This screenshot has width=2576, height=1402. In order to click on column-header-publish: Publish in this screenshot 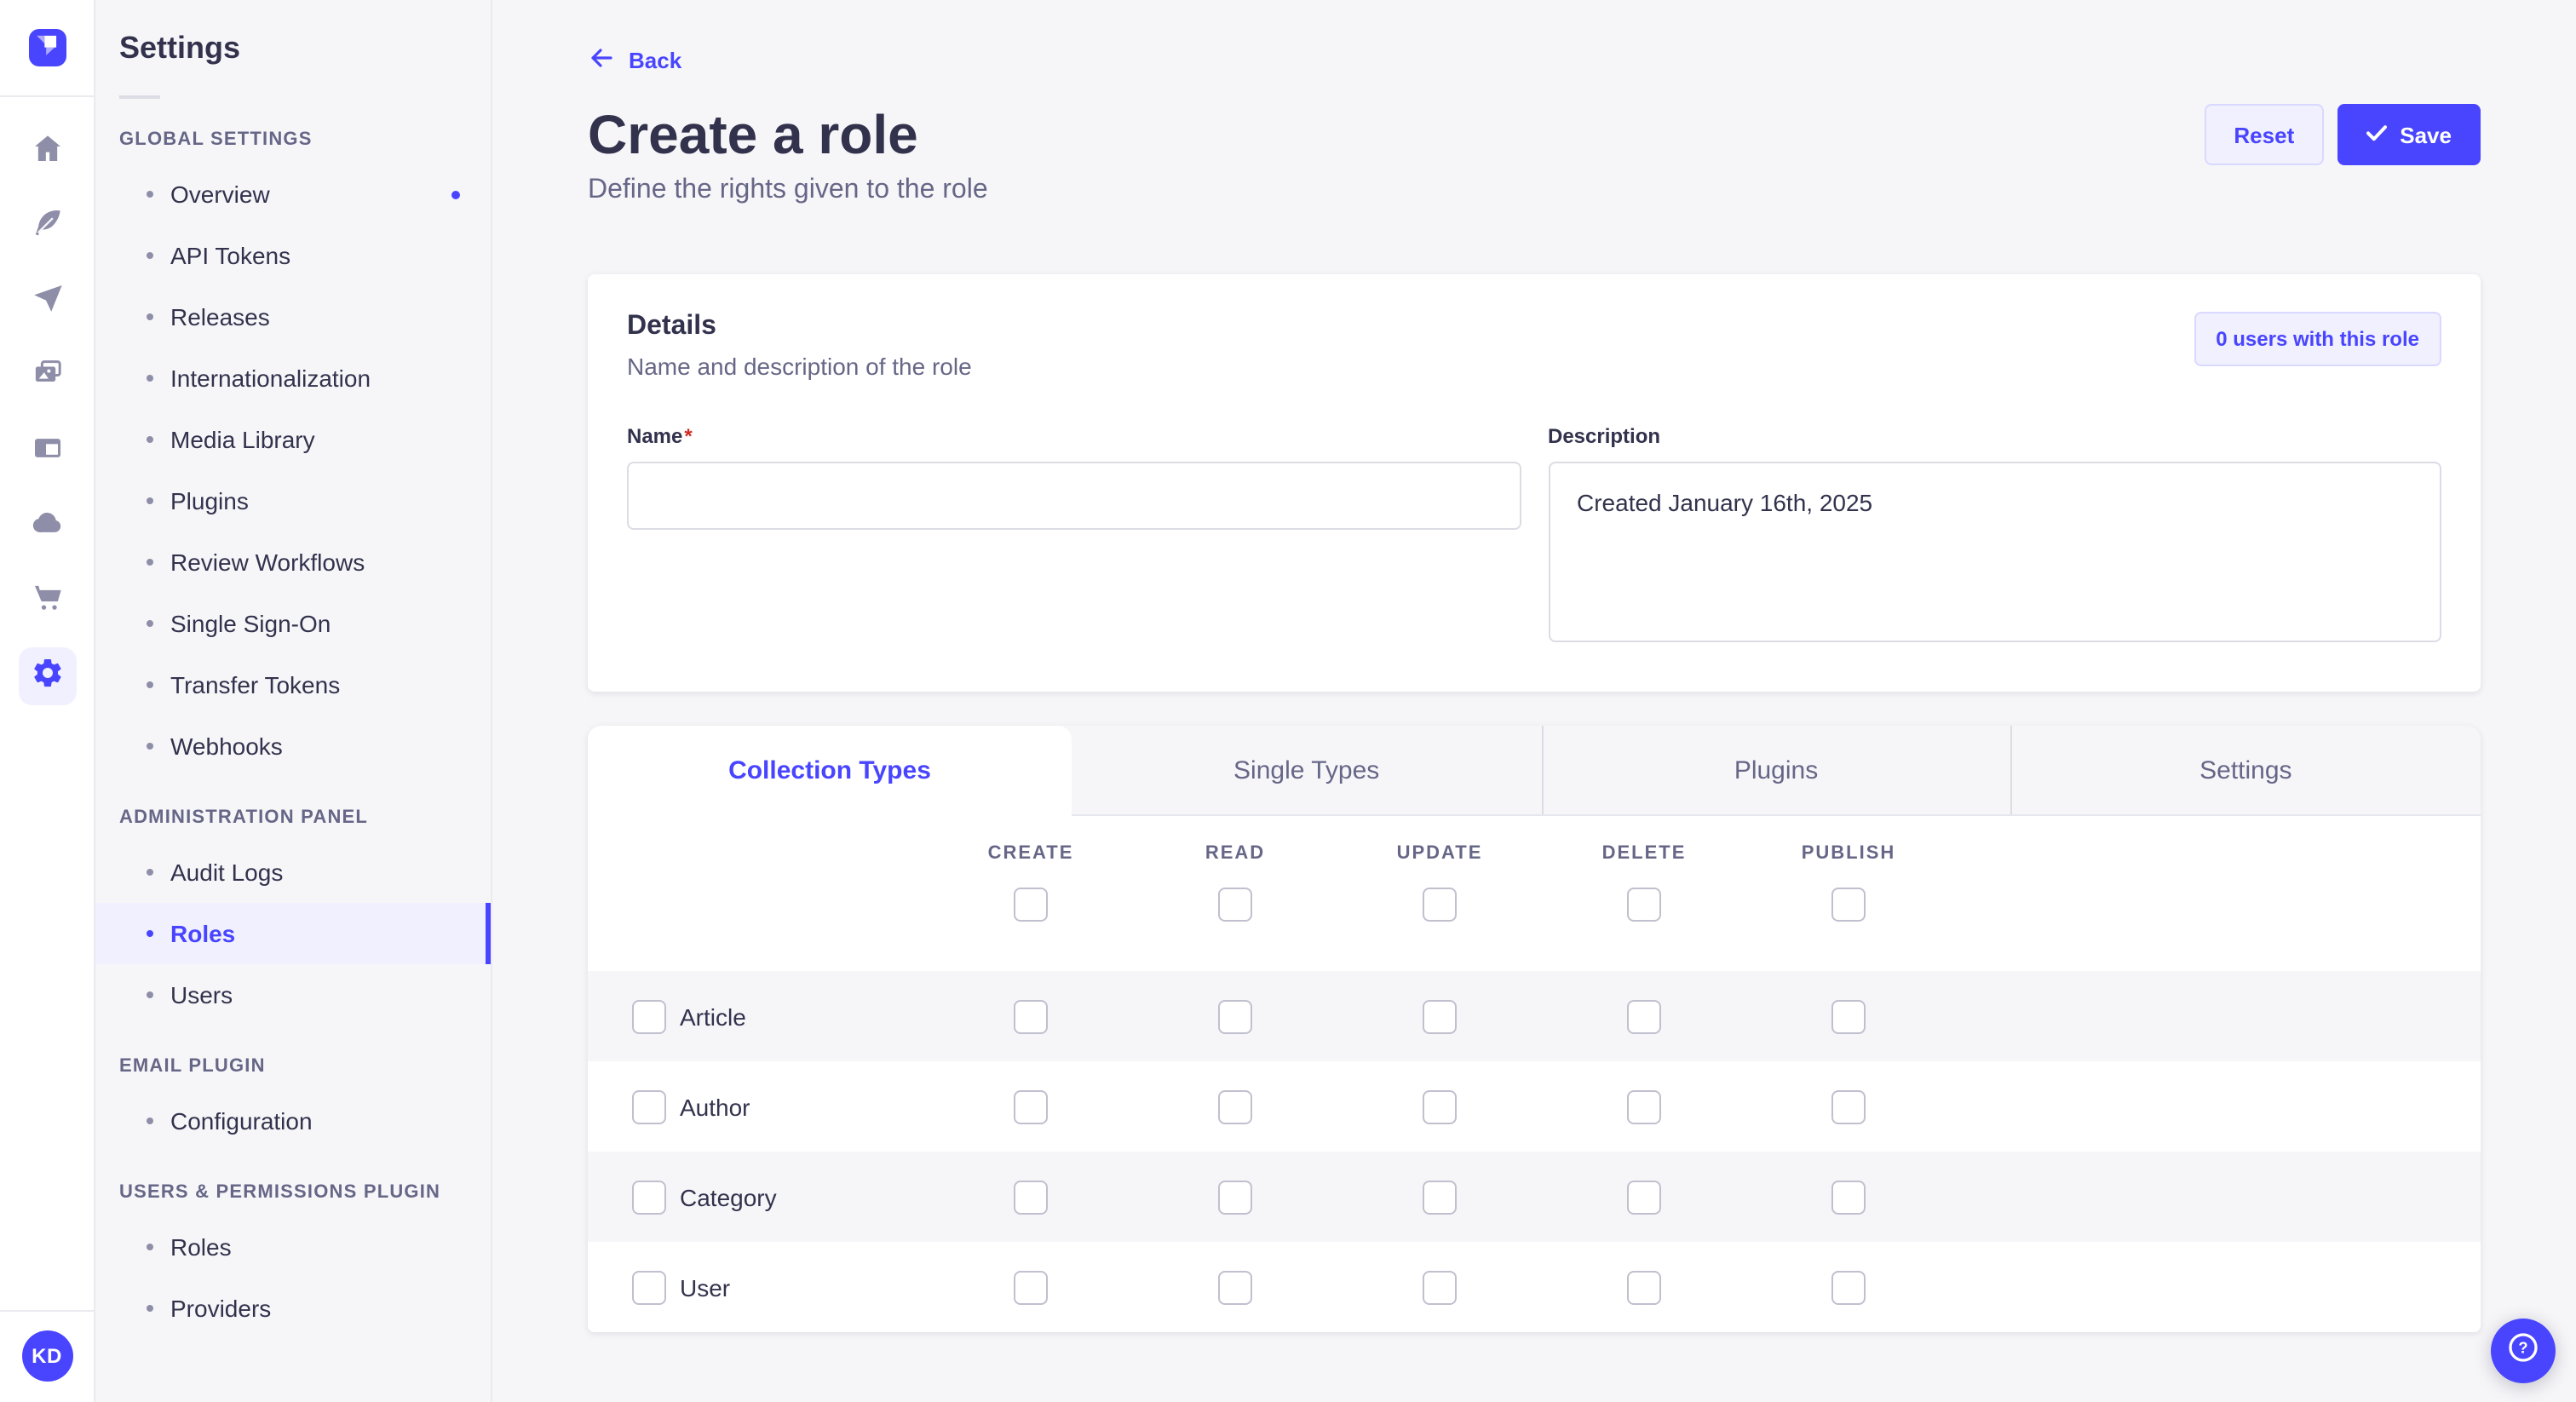, I will do `click(1849, 853)`.